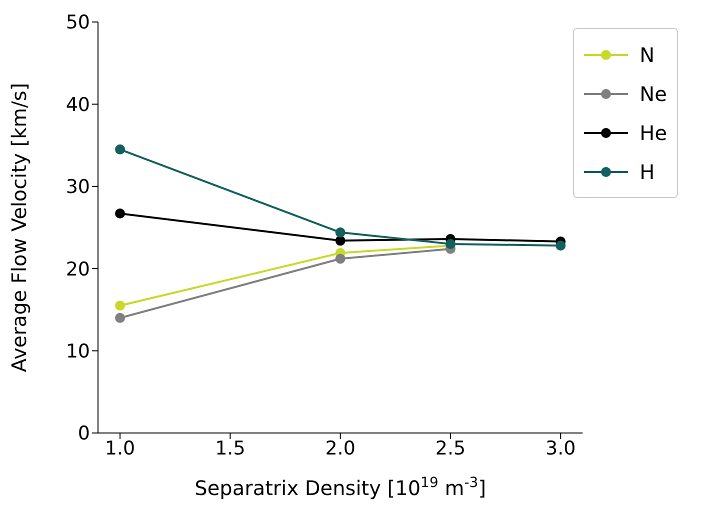  Describe the element at coordinates (653, 132) in the screenshot. I see `legend-label: He` at that location.